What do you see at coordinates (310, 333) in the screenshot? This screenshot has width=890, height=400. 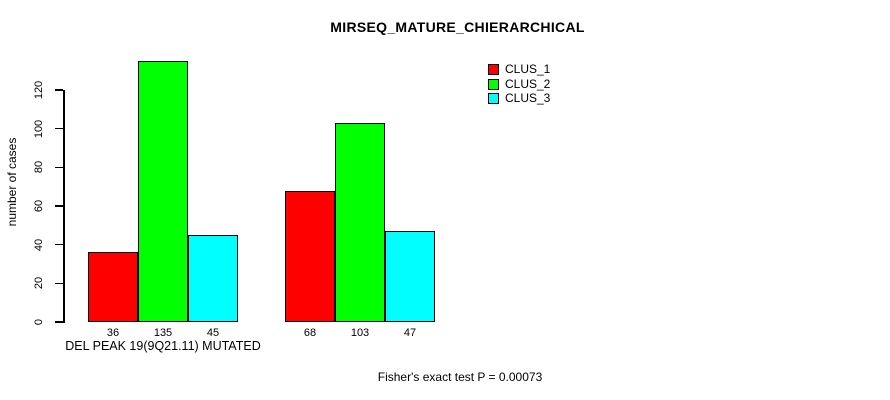 I see `bar-value-label: 68` at bounding box center [310, 333].